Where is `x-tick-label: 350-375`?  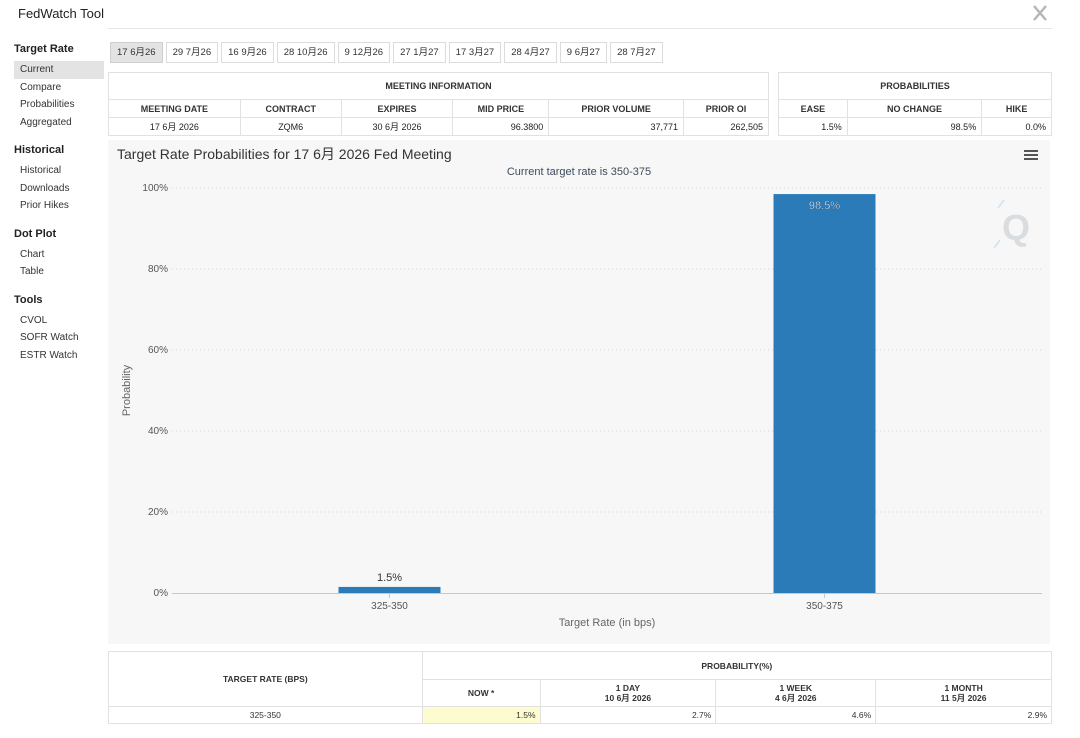
x-tick-label: 350-375 is located at coordinates (824, 606).